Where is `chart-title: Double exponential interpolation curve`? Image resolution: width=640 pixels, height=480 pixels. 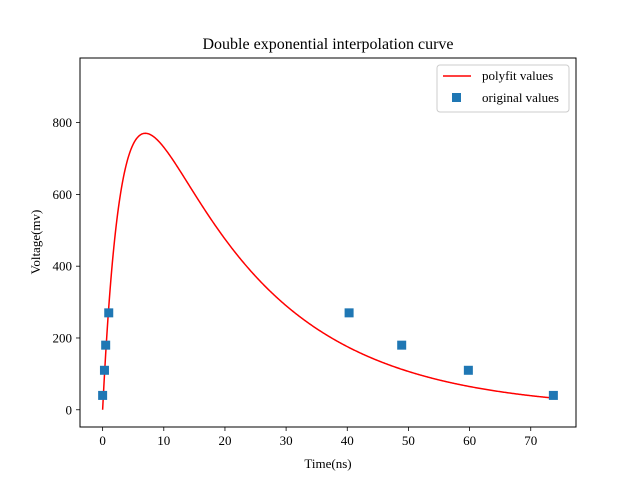 chart-title: Double exponential interpolation curve is located at coordinates (327, 44).